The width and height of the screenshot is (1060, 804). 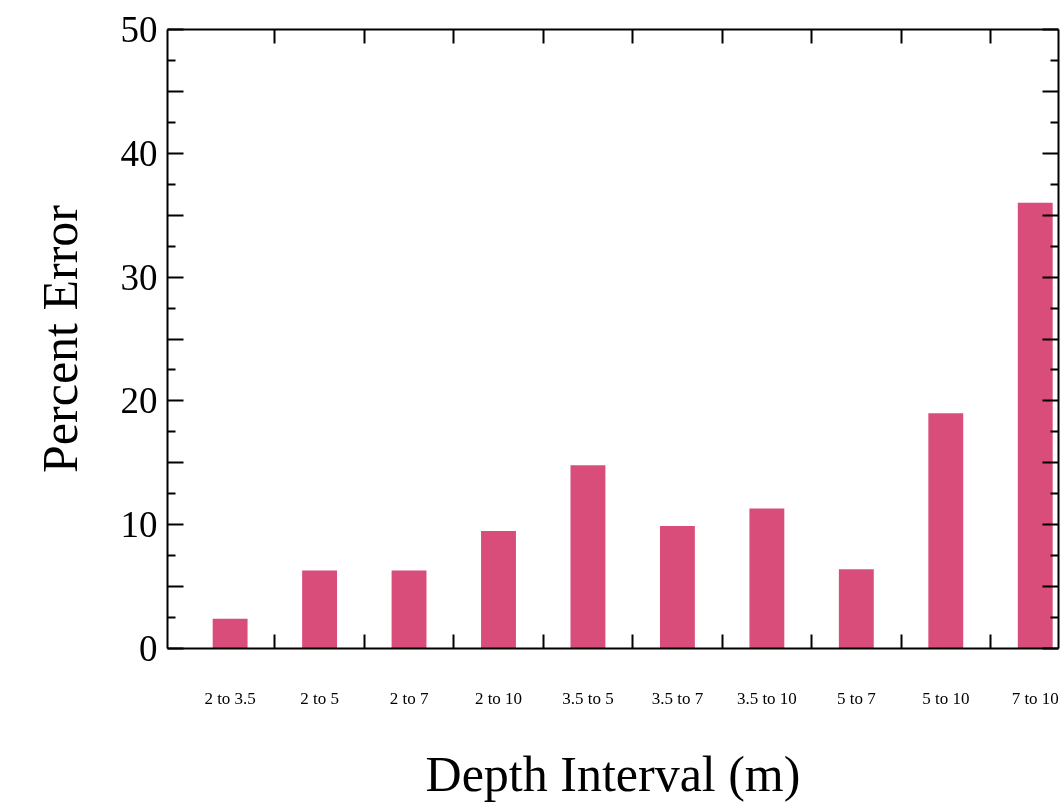 I want to click on x-tick-label: 3.5 to 10, so click(x=766, y=698).